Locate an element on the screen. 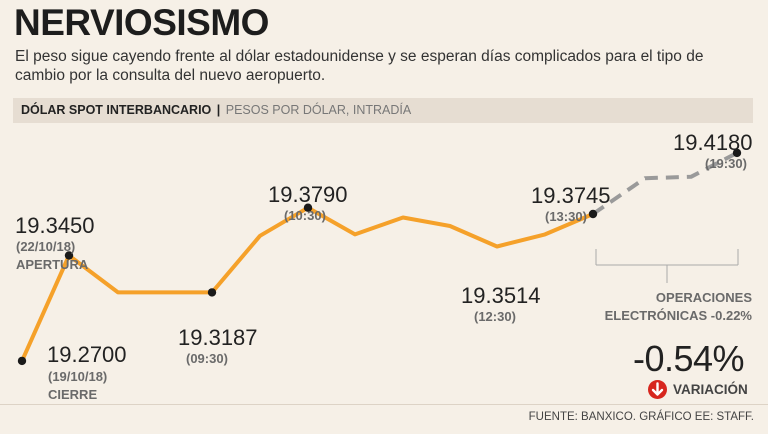 Image resolution: width=768 pixels, height=434 pixels. annotation-1330-time: (13:30) is located at coordinates (566, 216).